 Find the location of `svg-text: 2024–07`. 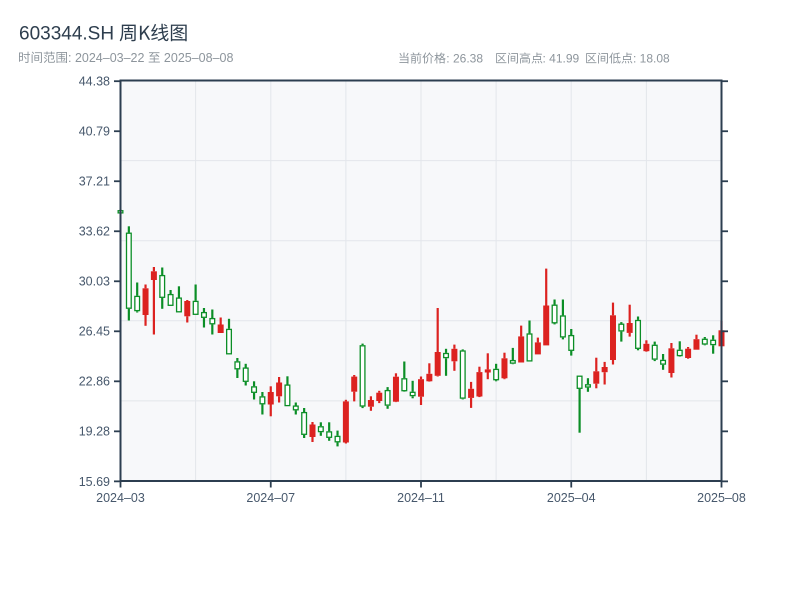

svg-text: 2024–07 is located at coordinates (270, 498).